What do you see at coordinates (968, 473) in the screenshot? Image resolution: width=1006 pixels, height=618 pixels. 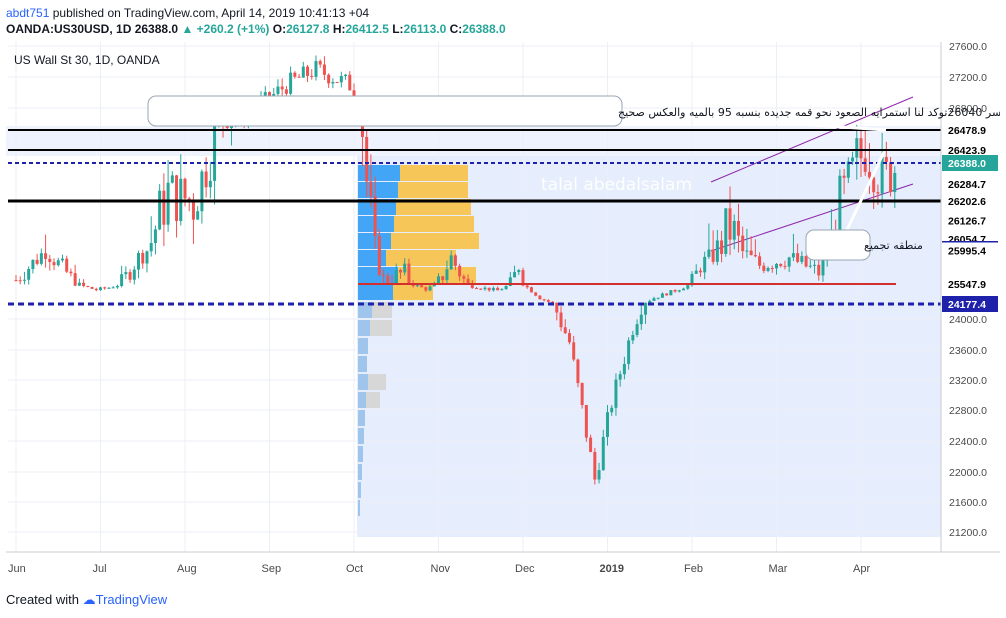 I see `y-tick-label: 22000.0` at bounding box center [968, 473].